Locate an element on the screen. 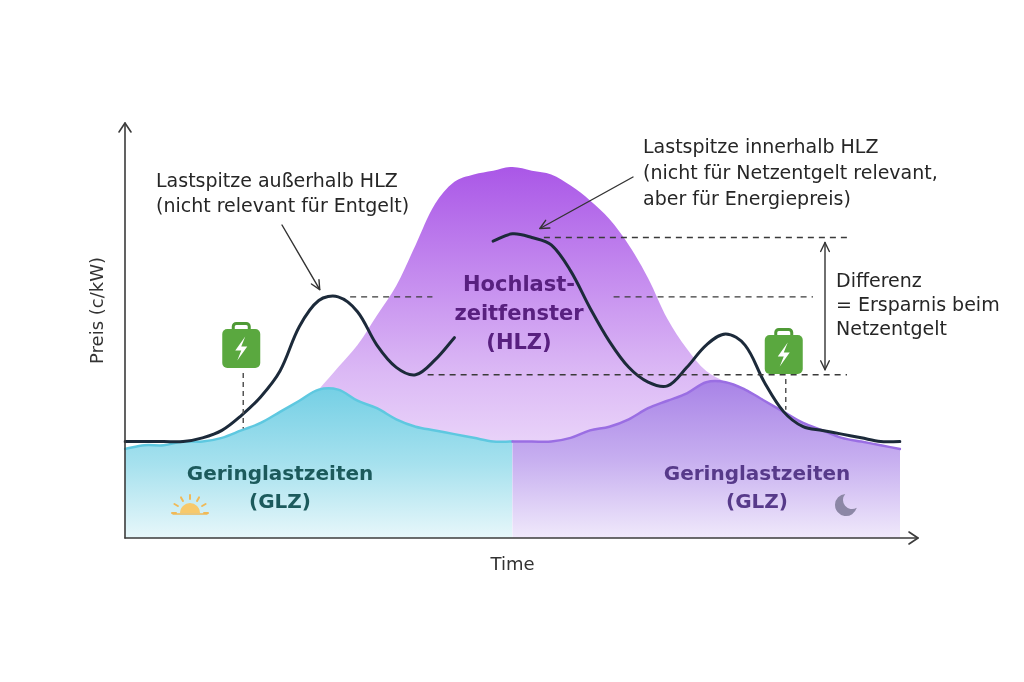 Image resolution: width=1024 pixels, height=682 pixels. annotation: Hochlast- zeitfenster (HLZ) is located at coordinates (519, 313).